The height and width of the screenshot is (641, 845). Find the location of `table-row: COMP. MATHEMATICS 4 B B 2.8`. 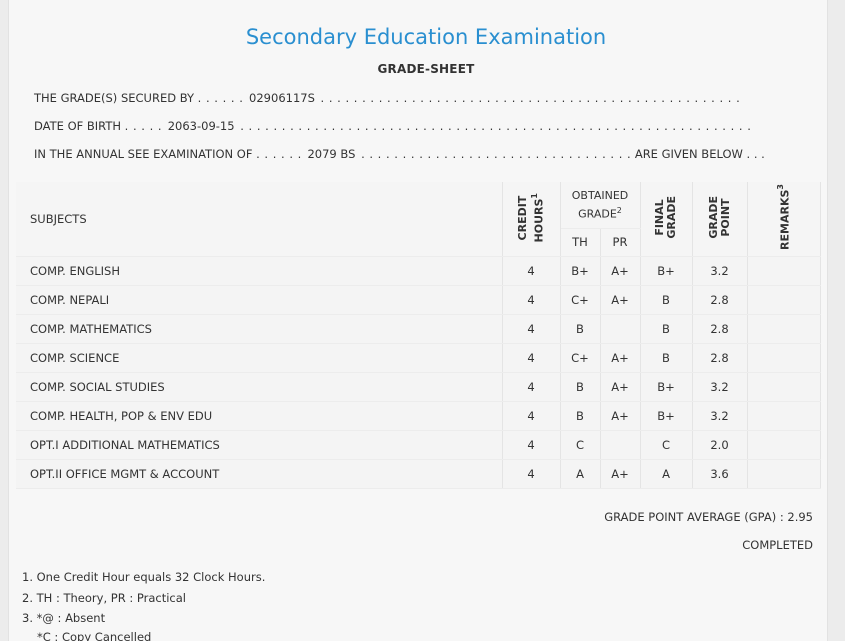

table-row: COMP. MATHEMATICS 4 B B 2.8 is located at coordinates (418, 329).